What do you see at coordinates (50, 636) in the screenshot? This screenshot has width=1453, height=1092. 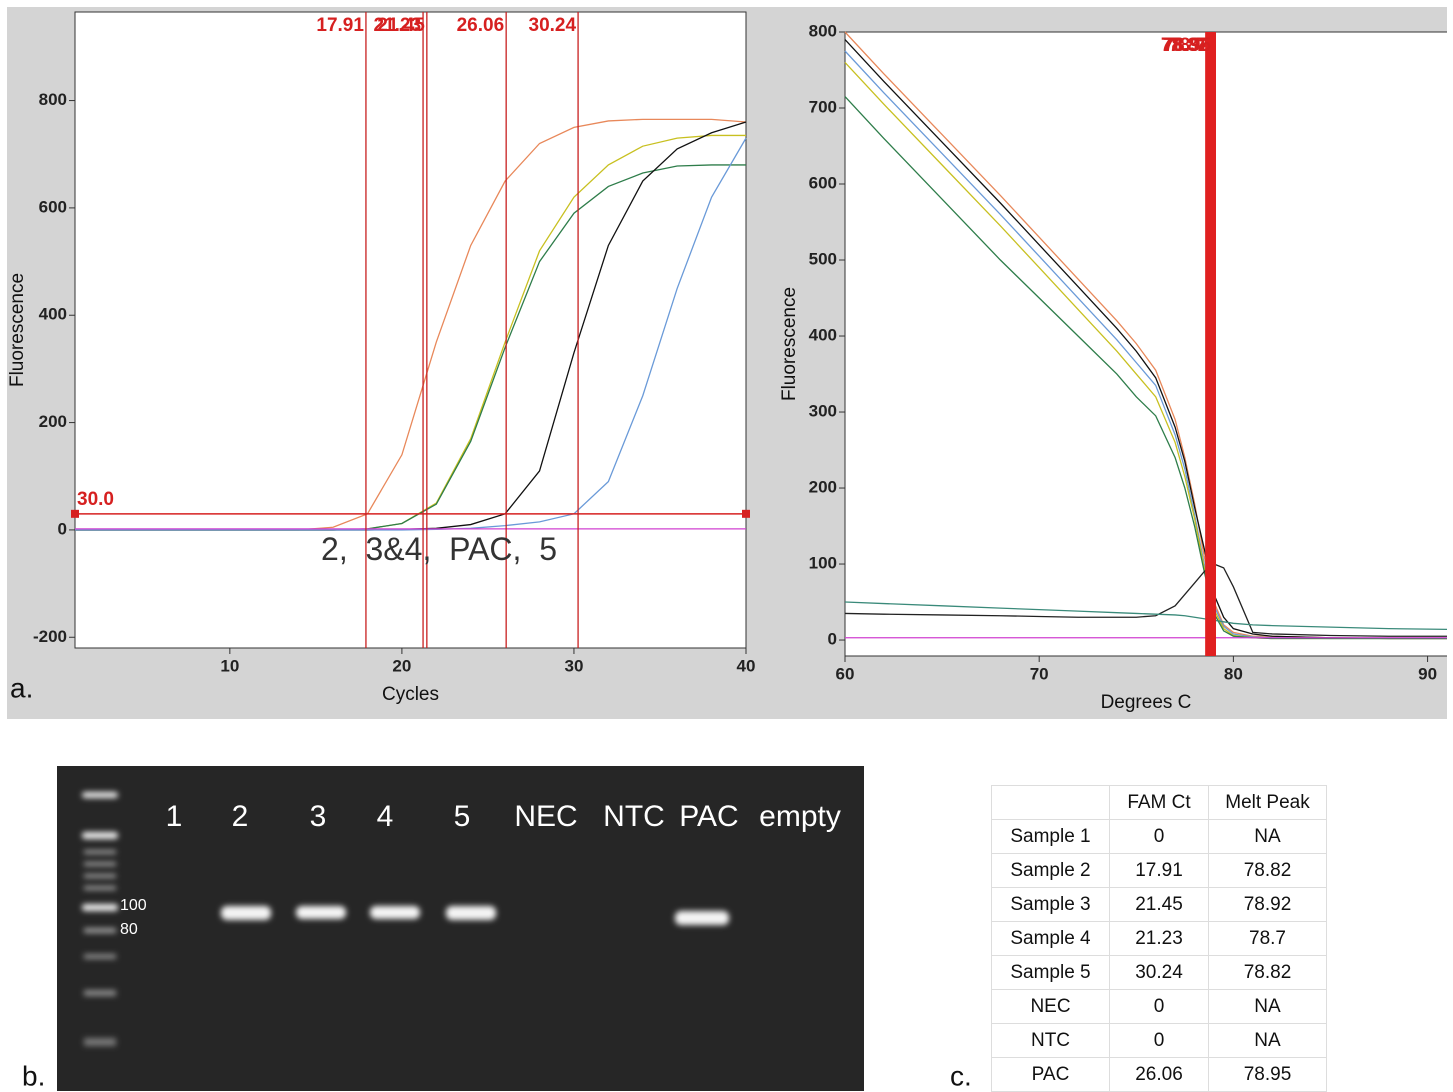 I see `y-tick-label: -200` at bounding box center [50, 636].